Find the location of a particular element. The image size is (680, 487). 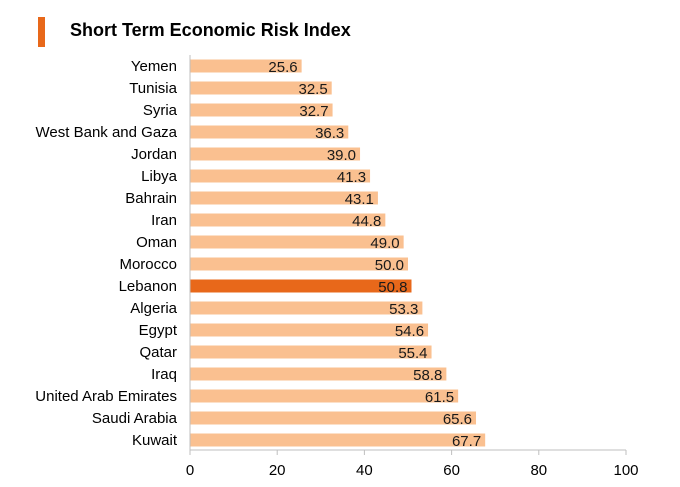

value-label: 67.7 is located at coordinates (466, 441).